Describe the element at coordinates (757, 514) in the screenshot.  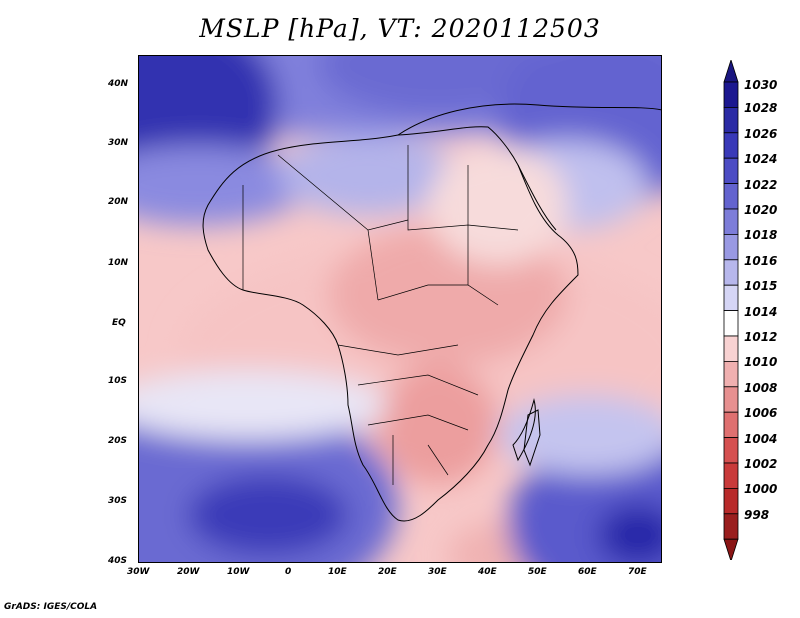
I see `colorbar-label: 998` at that location.